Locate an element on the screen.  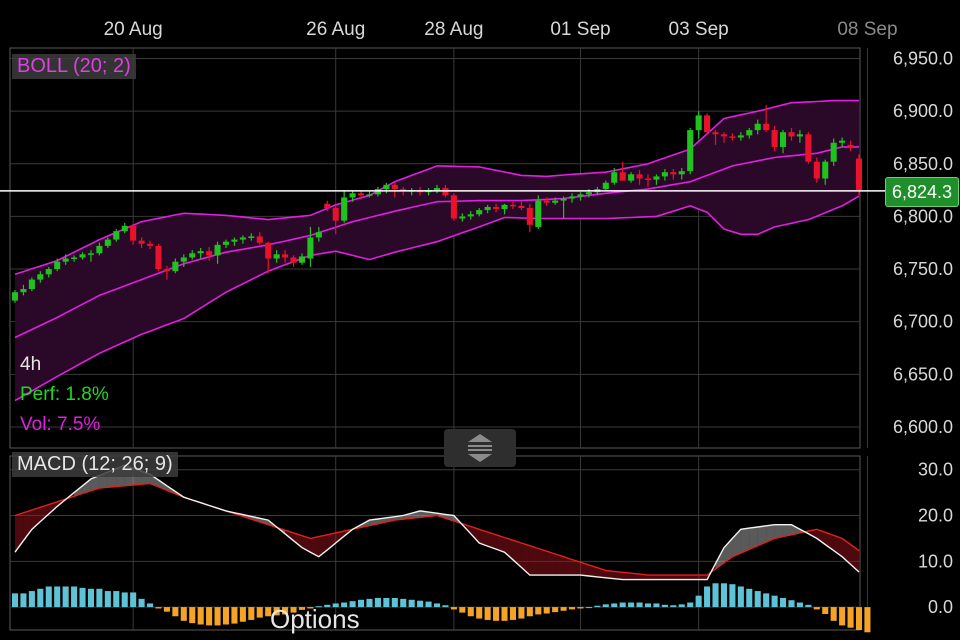
panel-resize-handle is located at coordinates (480, 448).